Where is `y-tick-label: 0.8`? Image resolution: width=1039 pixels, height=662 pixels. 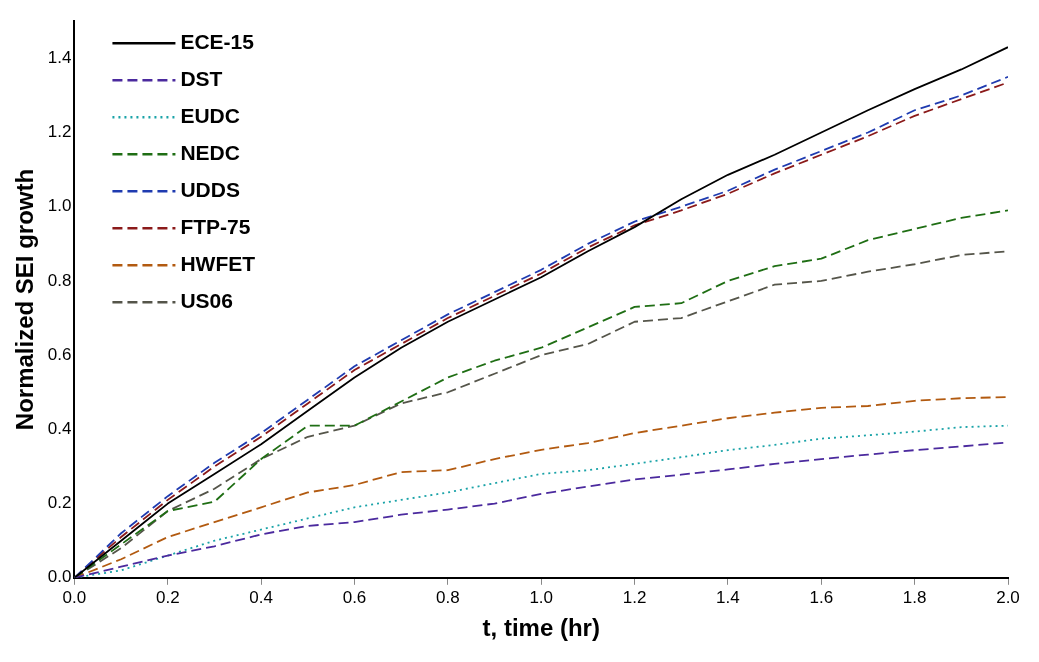 y-tick-label: 0.8 is located at coordinates (59, 280).